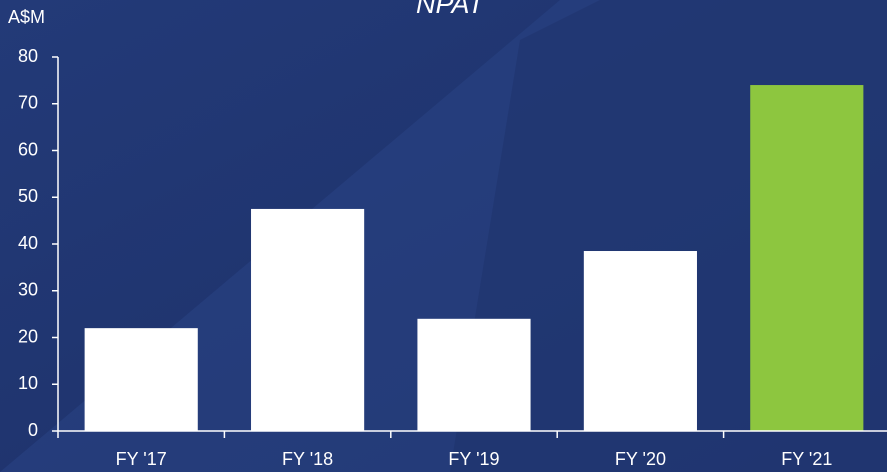  I want to click on x-tick-label: FY '19, so click(473, 459).